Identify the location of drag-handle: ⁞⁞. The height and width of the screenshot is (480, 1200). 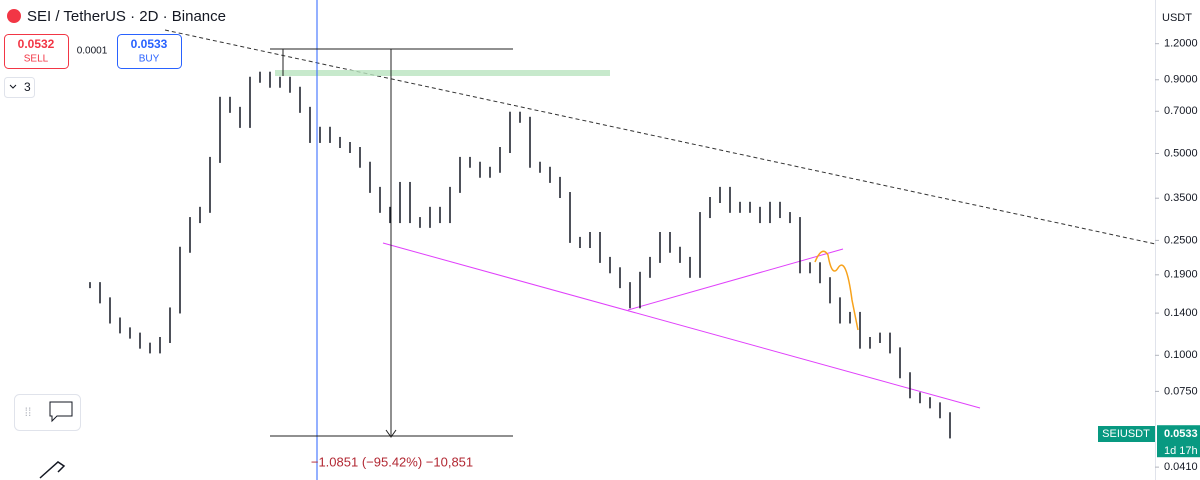
(28, 412).